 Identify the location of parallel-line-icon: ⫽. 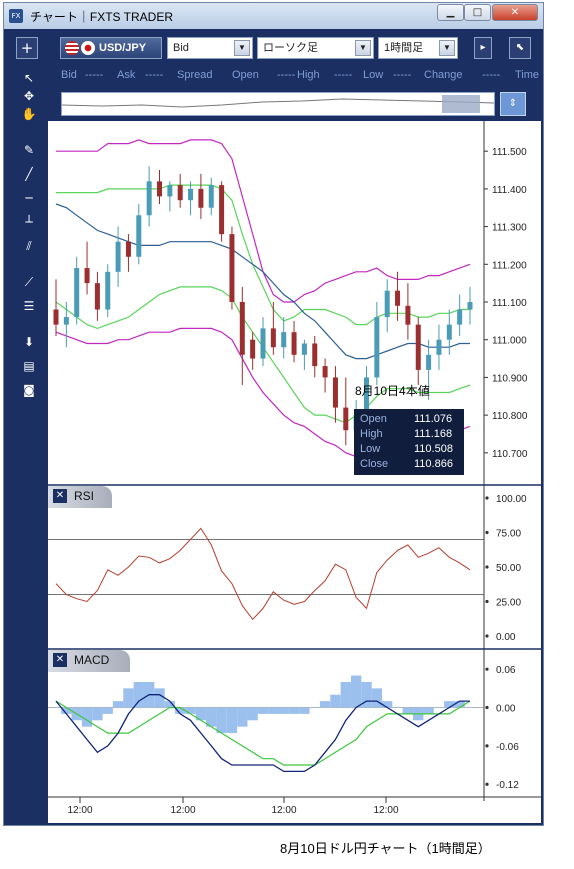
(29, 246).